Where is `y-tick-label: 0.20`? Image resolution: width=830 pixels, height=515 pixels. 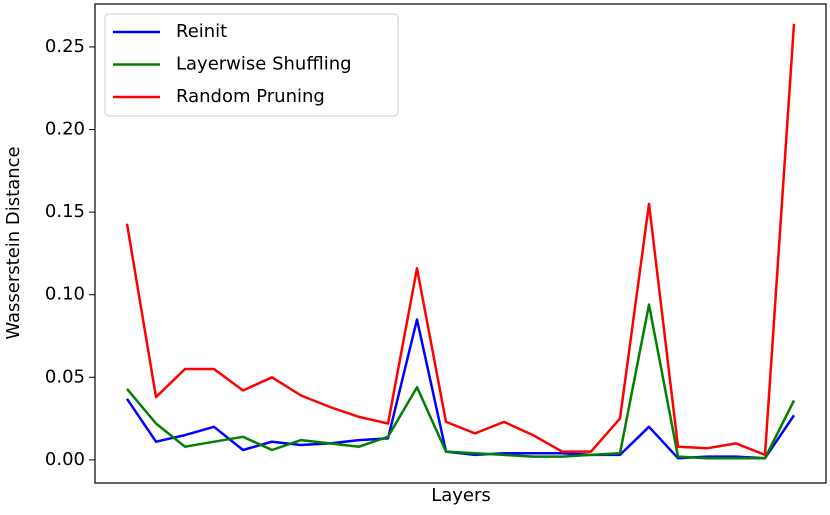
y-tick-label: 0.20 is located at coordinates (65, 129).